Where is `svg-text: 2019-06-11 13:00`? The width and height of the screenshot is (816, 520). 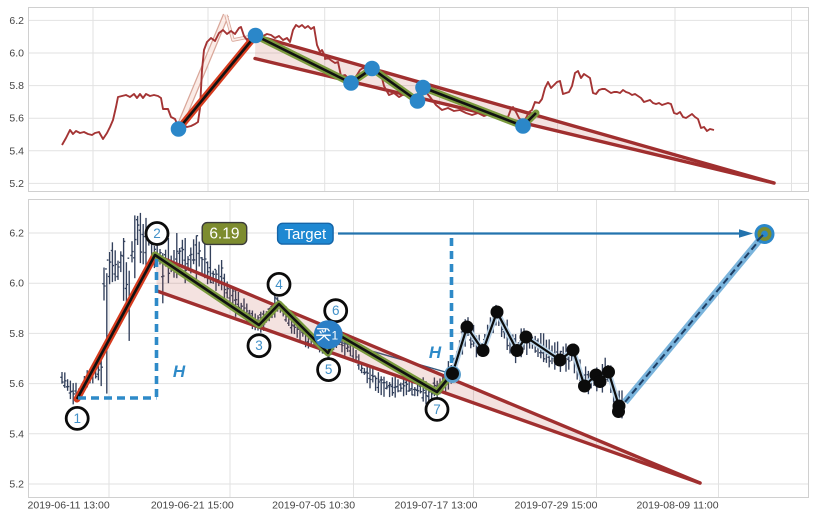 svg-text: 2019-06-11 13:00 is located at coordinates (69, 506).